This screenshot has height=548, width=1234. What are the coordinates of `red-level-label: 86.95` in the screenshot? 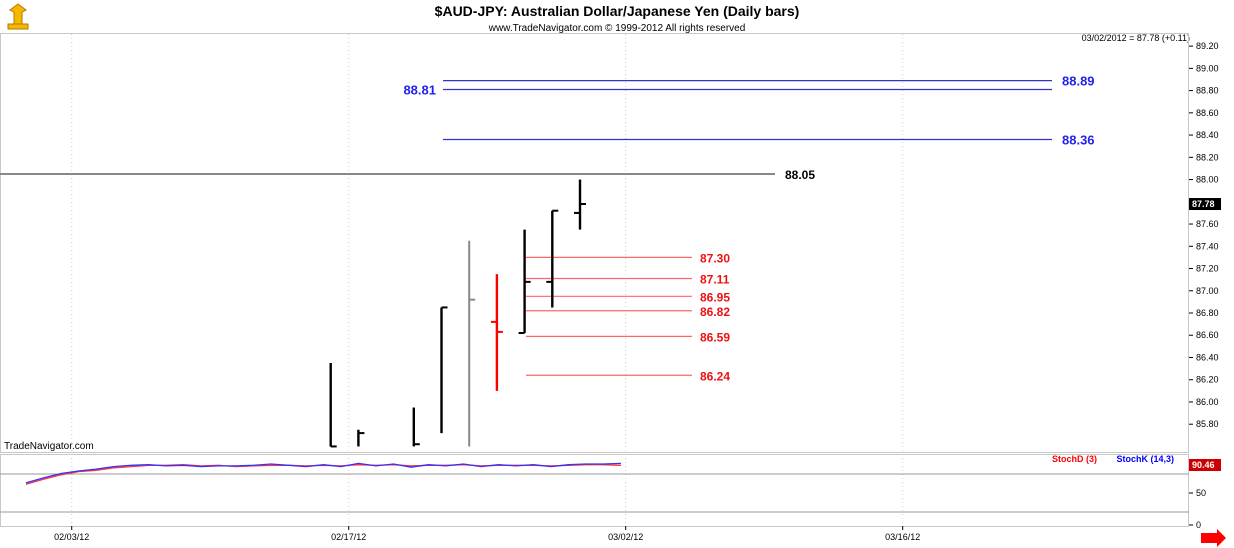 It's located at (715, 297).